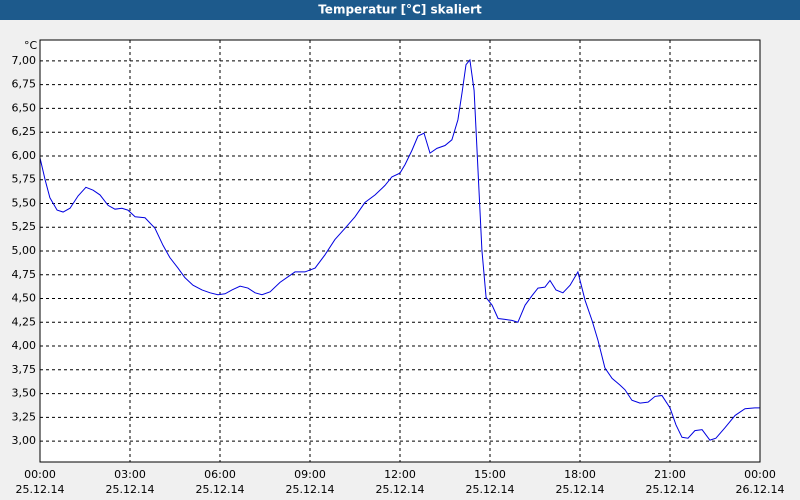  I want to click on x-tick-label: 21:00, so click(670, 474).